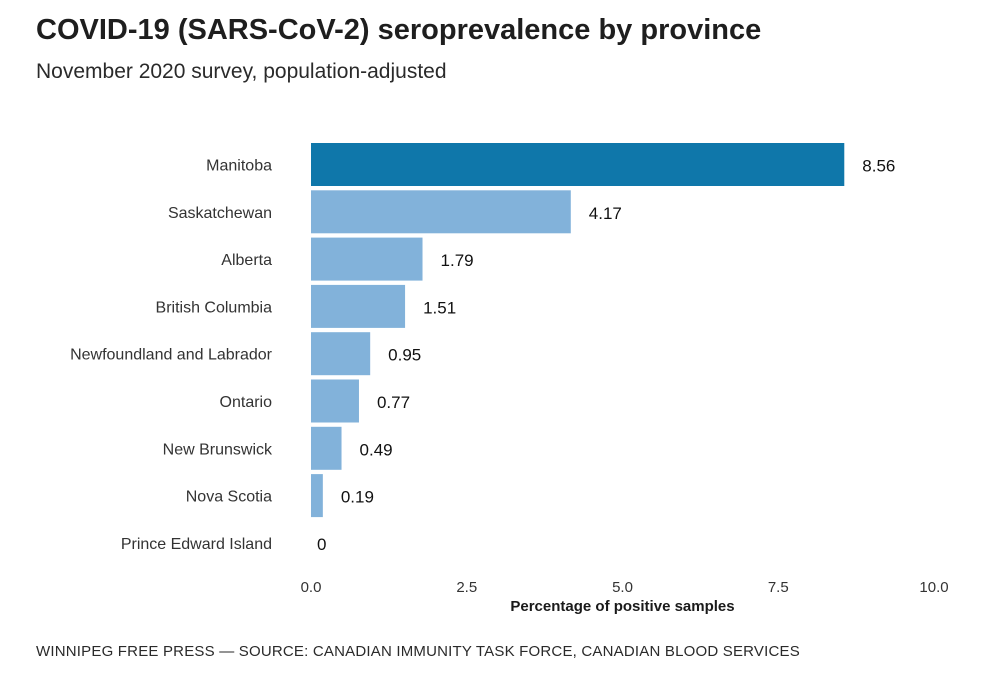 Image resolution: width=1000 pixels, height=692 pixels. What do you see at coordinates (578, 164) in the screenshot?
I see `bar-manitoba` at bounding box center [578, 164].